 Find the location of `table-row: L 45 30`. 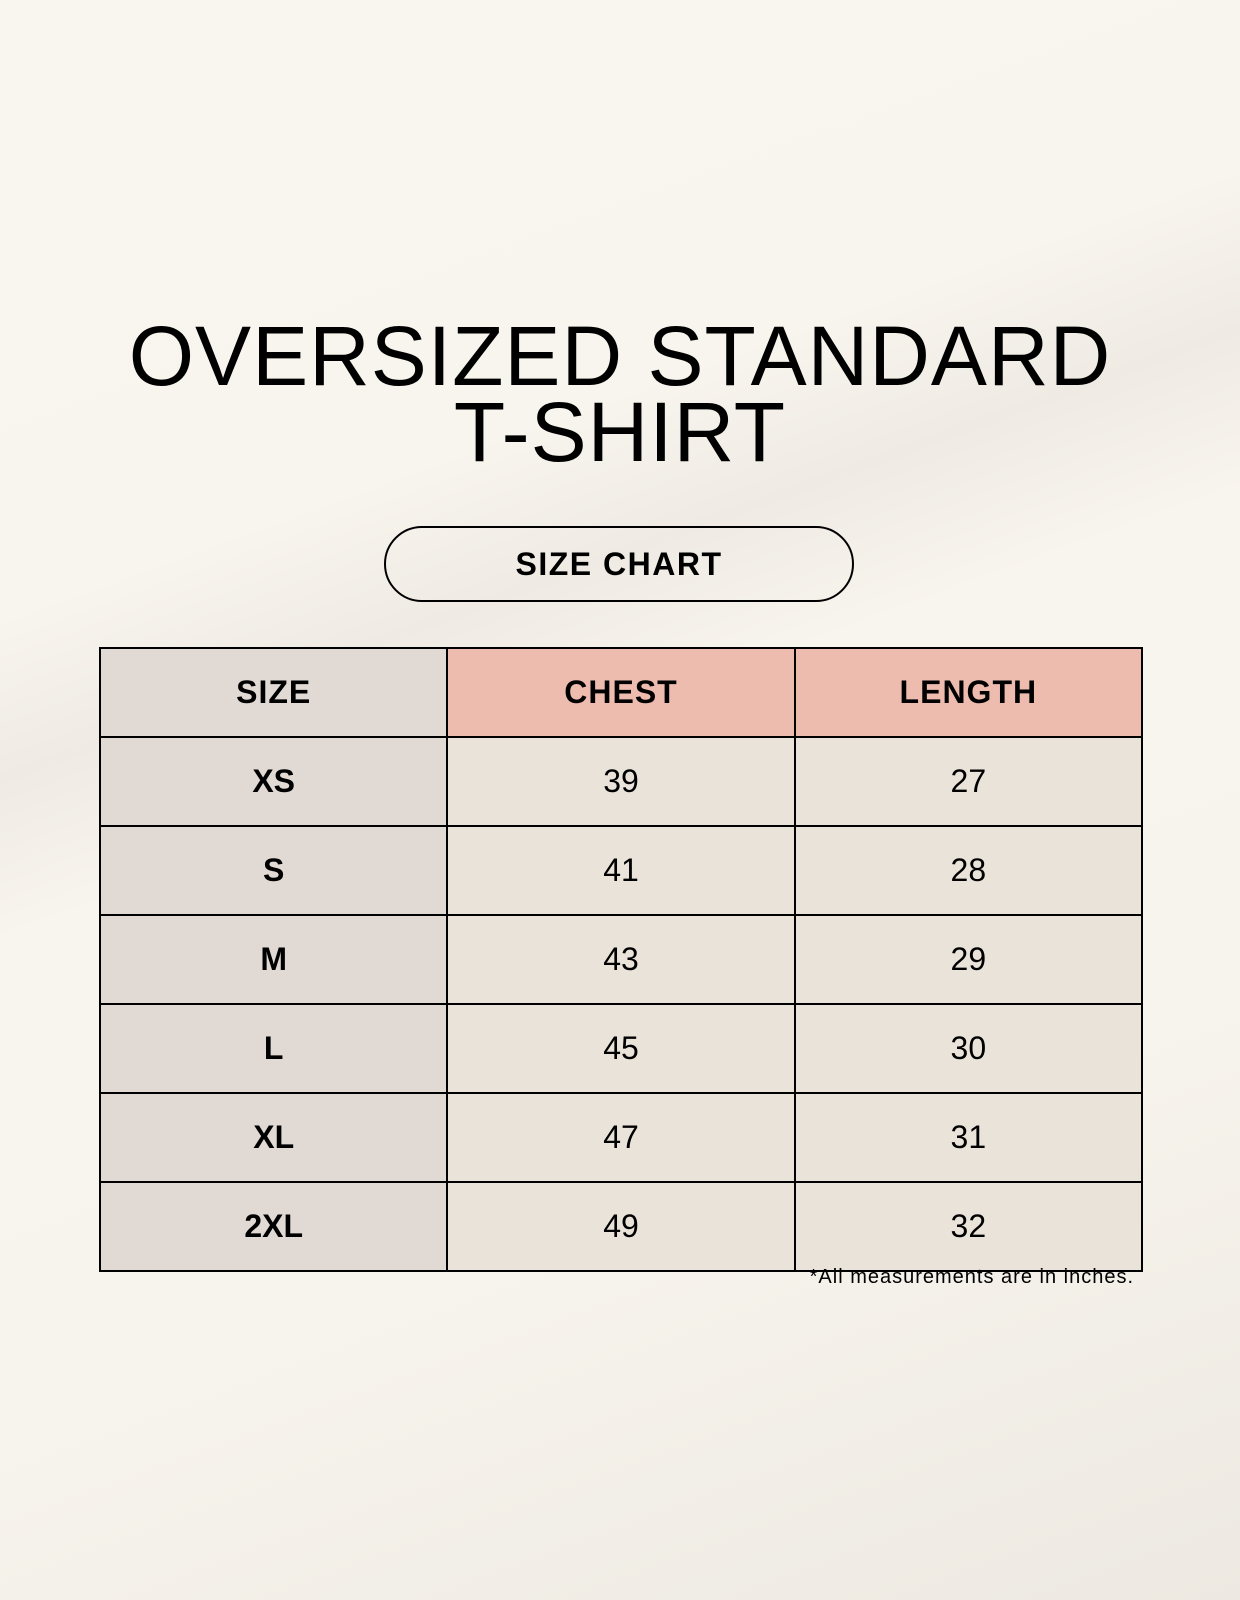

table-row: L 45 30 is located at coordinates (621, 1048).